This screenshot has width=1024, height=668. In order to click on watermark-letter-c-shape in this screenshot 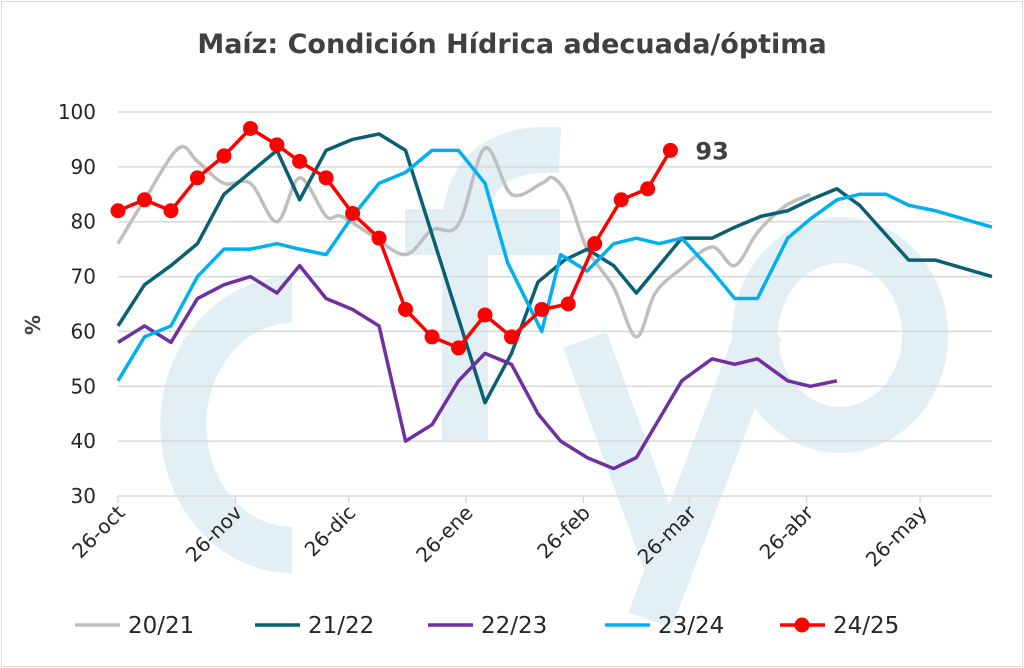, I will do `click(226, 425)`.